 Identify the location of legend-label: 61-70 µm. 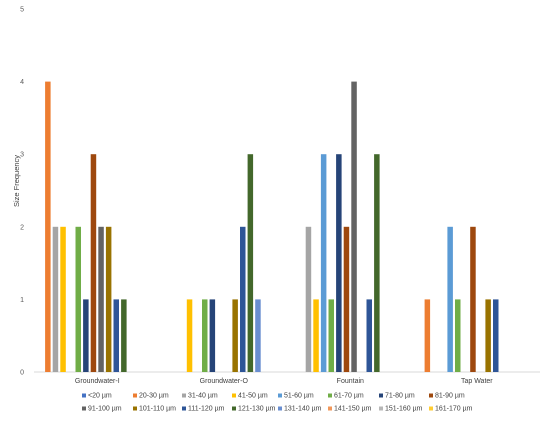
(349, 396).